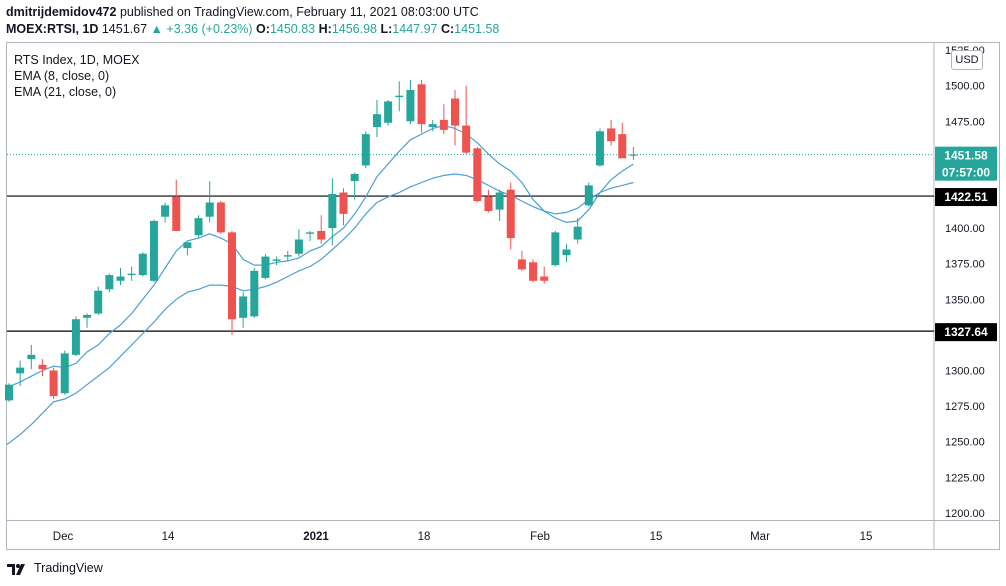  Describe the element at coordinates (447, 29) in the screenshot. I see `close-label: C:` at that location.